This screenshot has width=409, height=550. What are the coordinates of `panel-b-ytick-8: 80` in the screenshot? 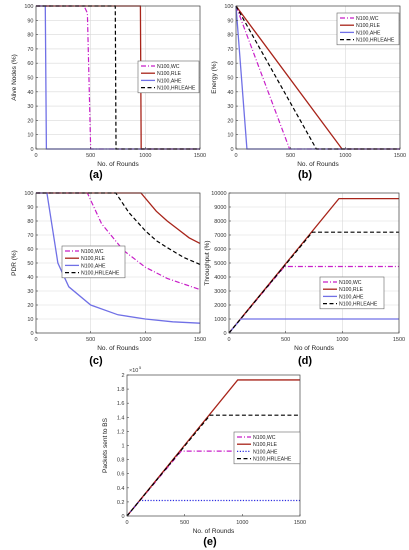 It's located at (230, 36).